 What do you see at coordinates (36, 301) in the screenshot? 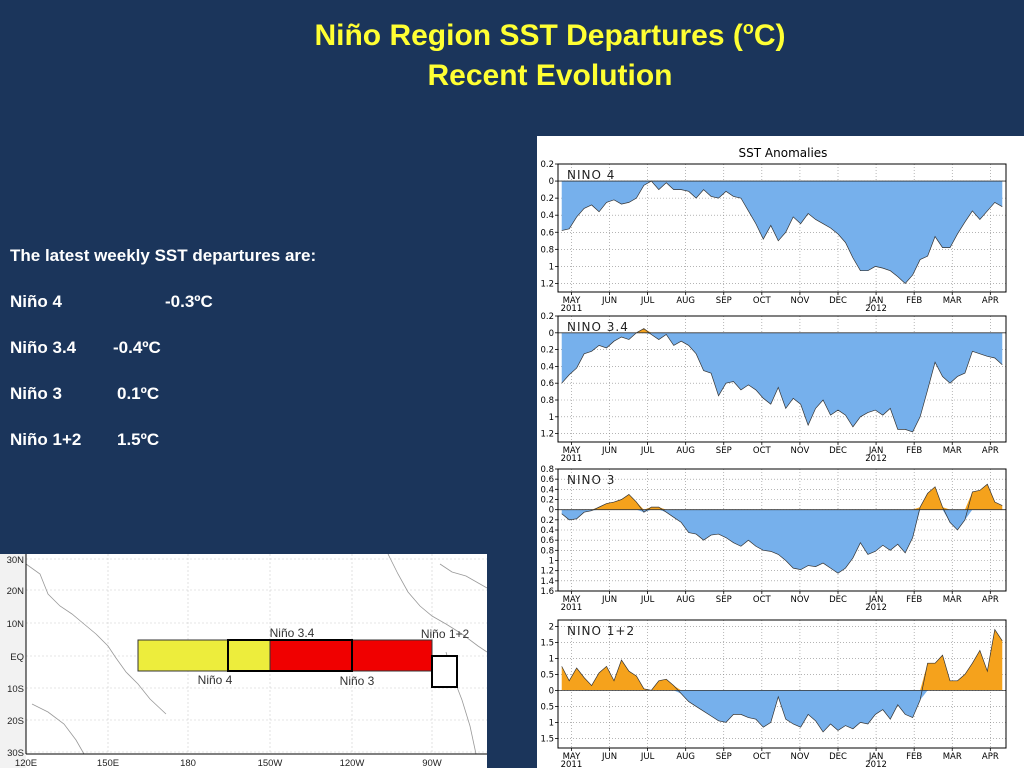
I see `region-name: Niño 4` at bounding box center [36, 301].